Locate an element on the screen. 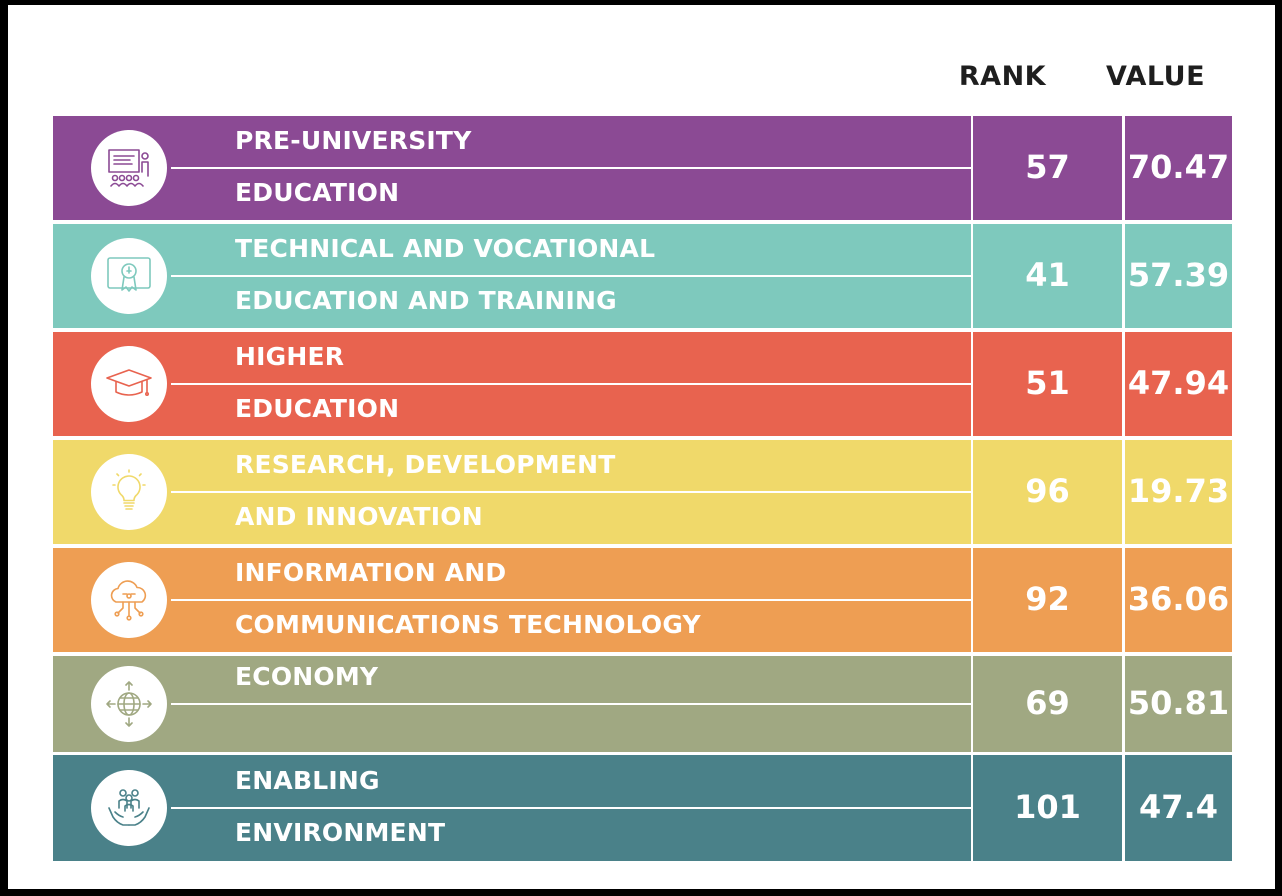 Image resolution: width=1282 pixels, height=896 pixels. score-value: 19.73 is located at coordinates (1178, 491).